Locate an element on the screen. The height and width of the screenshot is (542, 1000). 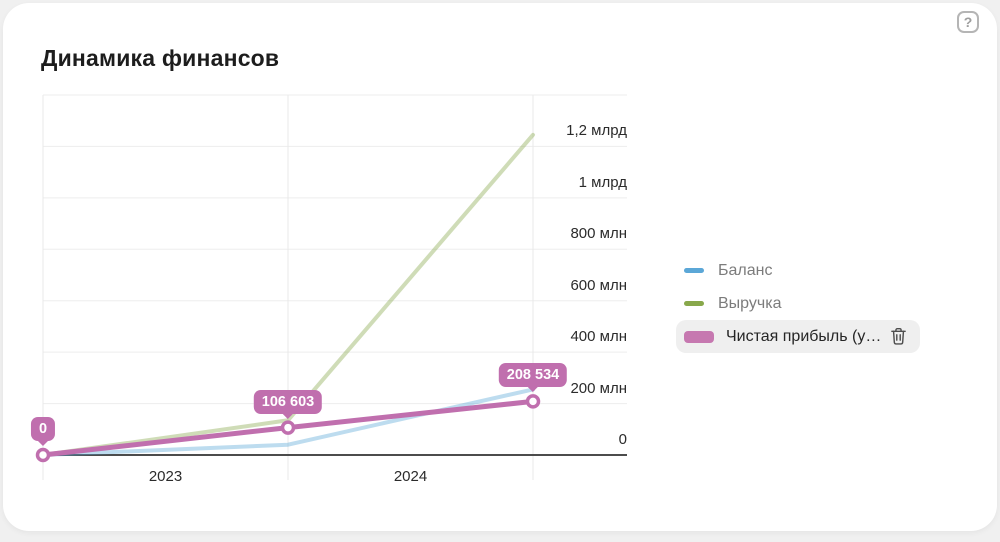
legend-item-balance: Баланс is located at coordinates (798, 270).